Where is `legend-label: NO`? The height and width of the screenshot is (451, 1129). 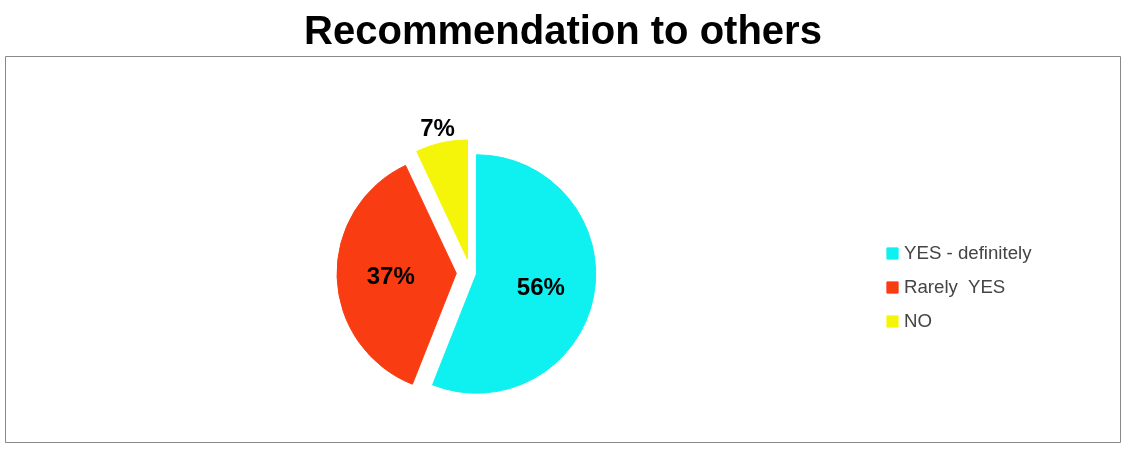
legend-label: NO is located at coordinates (918, 321).